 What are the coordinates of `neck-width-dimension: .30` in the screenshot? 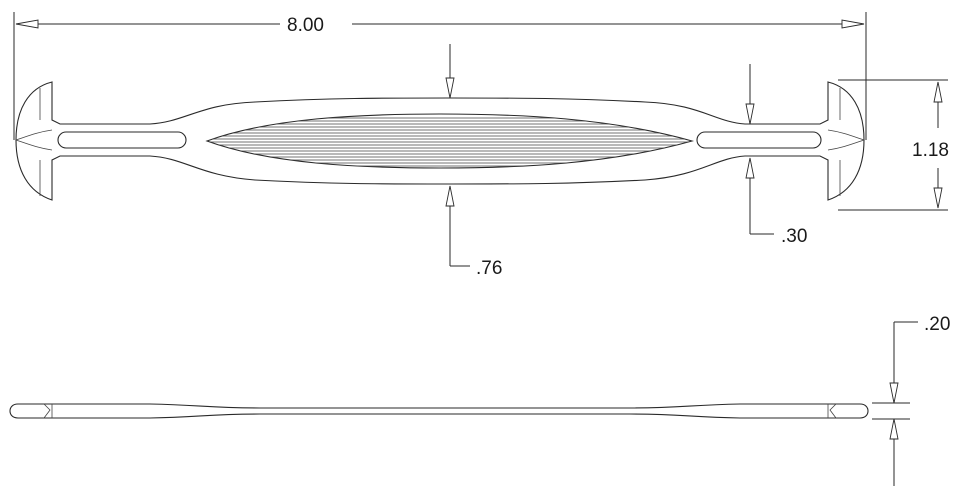 It's located at (776, 155).